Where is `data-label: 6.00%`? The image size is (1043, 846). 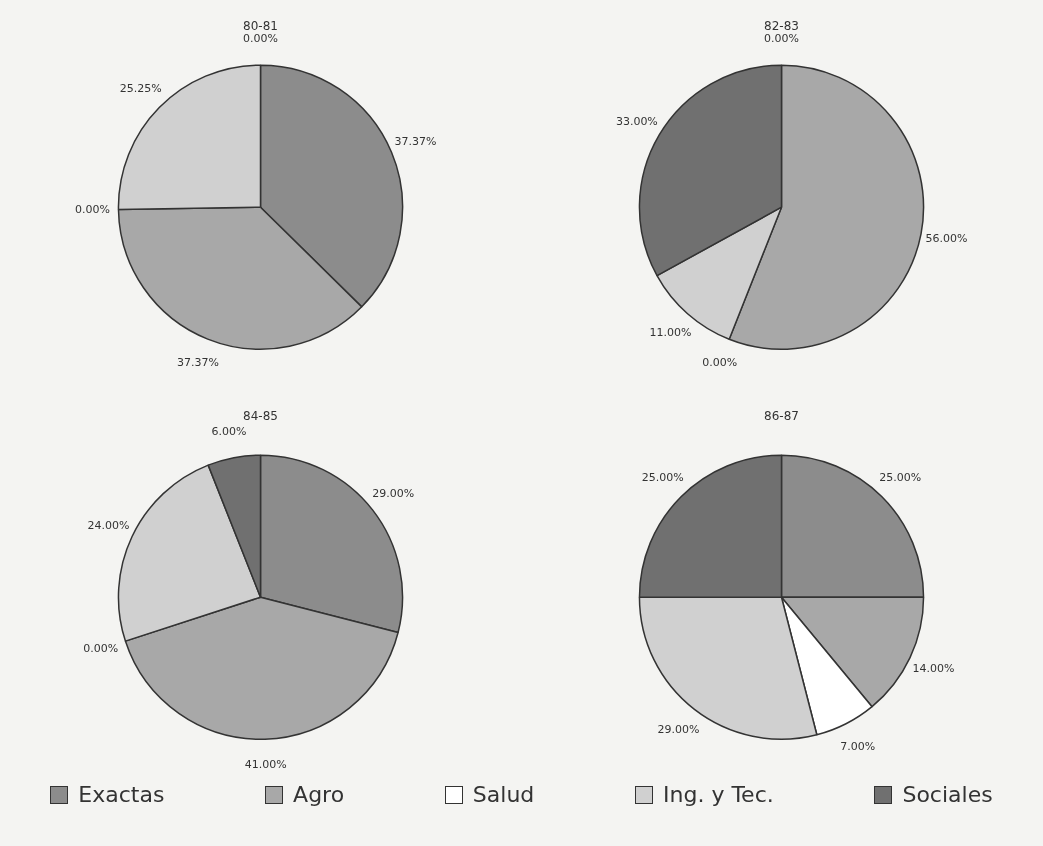 data-label: 6.00% is located at coordinates (229, 431).